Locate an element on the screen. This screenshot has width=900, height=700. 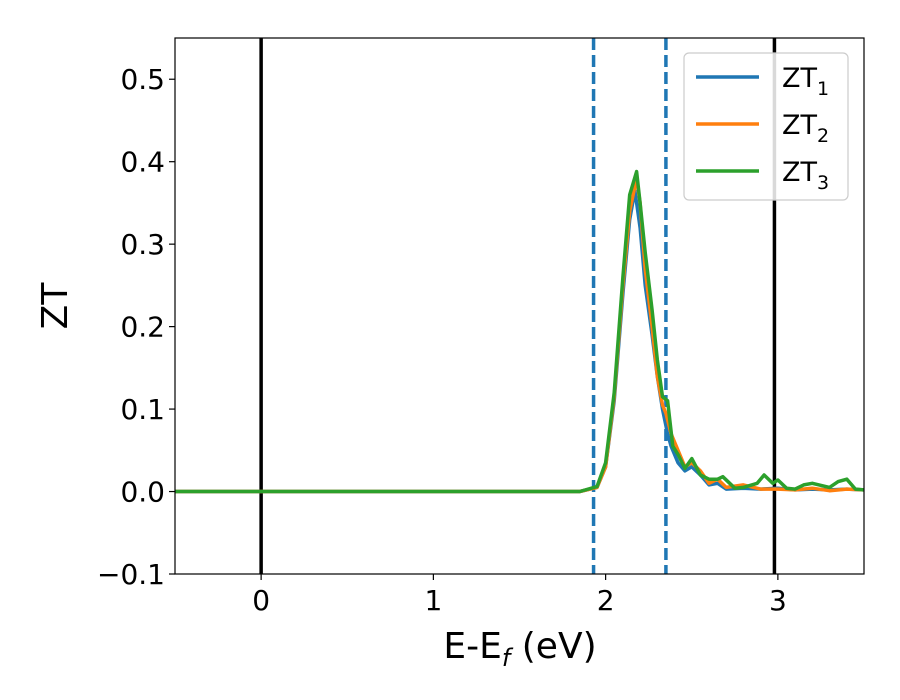
y-axis-label: ZT is located at coordinates (55, 306).